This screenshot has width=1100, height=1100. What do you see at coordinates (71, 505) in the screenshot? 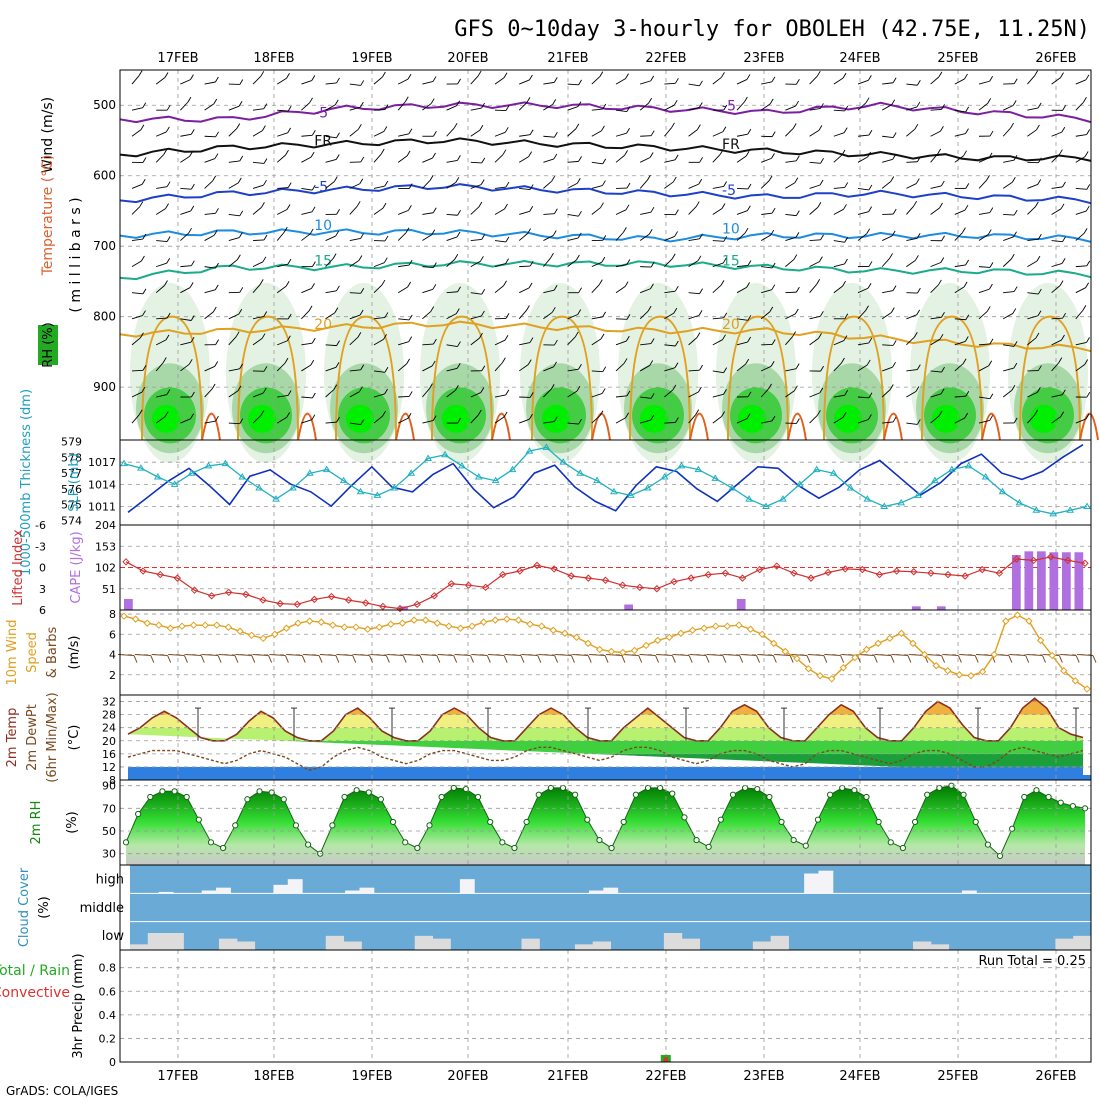
I see `thickness-tick-label: 575` at bounding box center [71, 505].